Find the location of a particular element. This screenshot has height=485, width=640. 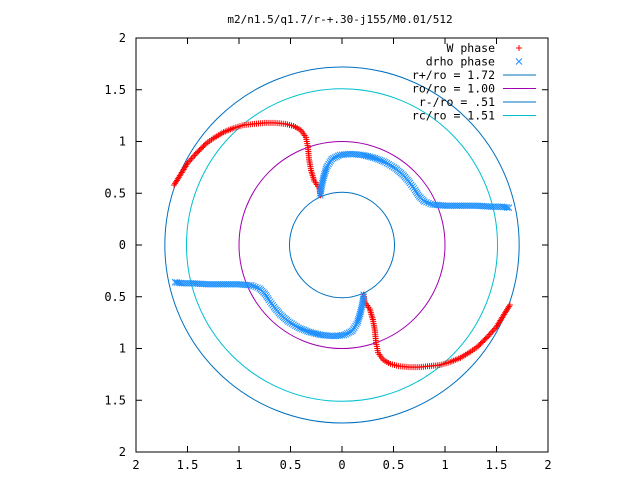

legend-label: ro/ro = 1.00 is located at coordinates (453, 89).